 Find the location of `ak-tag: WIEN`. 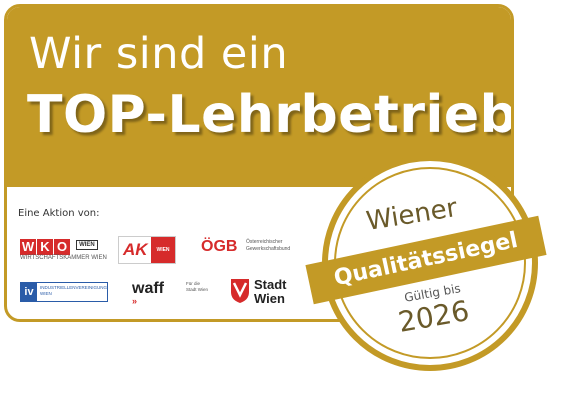

ak-tag: WIEN is located at coordinates (163, 250).